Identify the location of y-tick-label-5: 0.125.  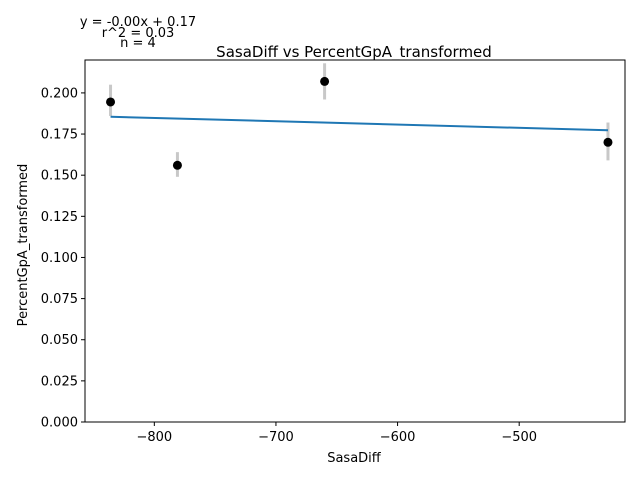
(59, 217).